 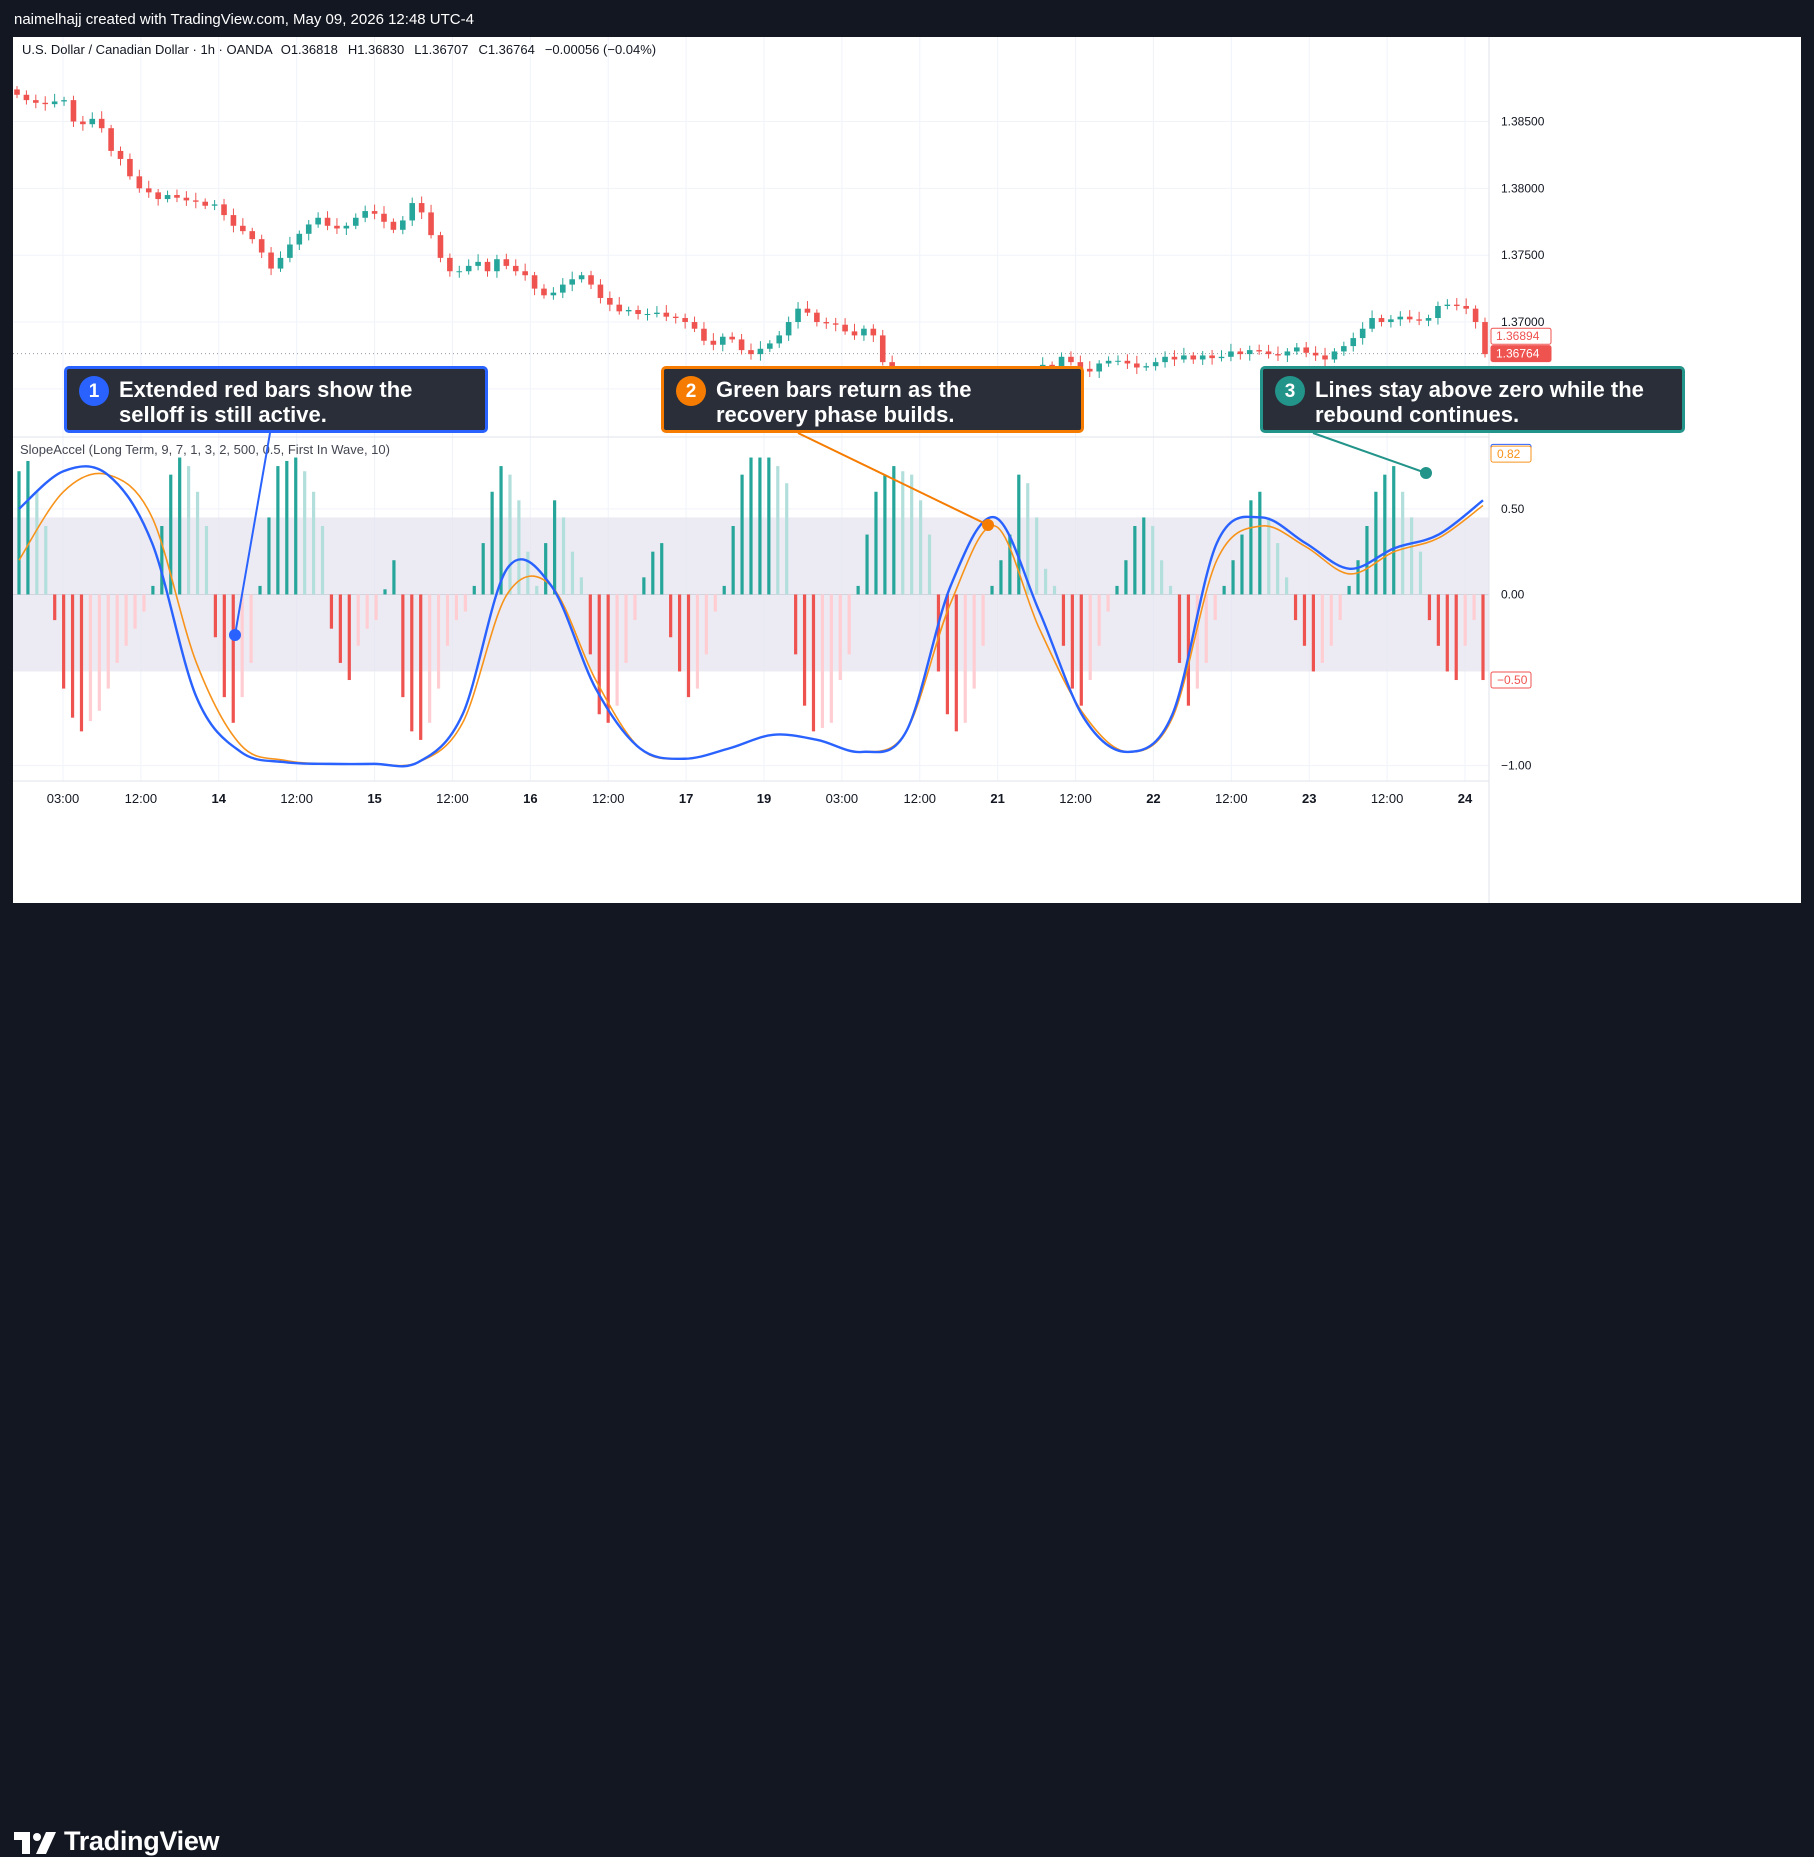 What do you see at coordinates (1516, 766) in the screenshot?
I see `oscillator-tick-label: −1.00` at bounding box center [1516, 766].